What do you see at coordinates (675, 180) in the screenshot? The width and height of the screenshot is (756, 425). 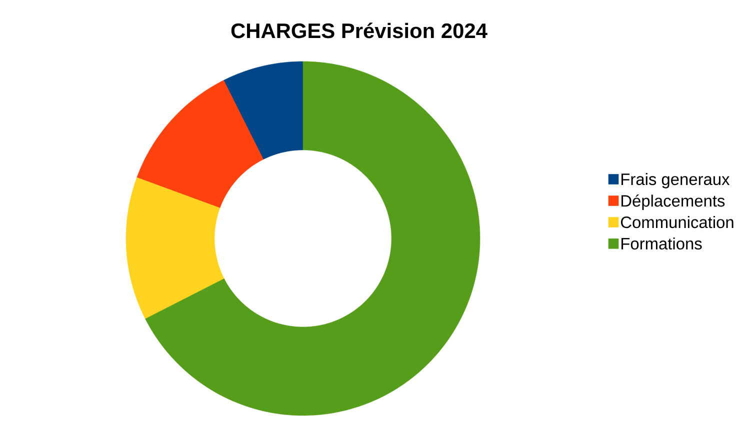 I see `legend-label: Frais generaux` at bounding box center [675, 180].